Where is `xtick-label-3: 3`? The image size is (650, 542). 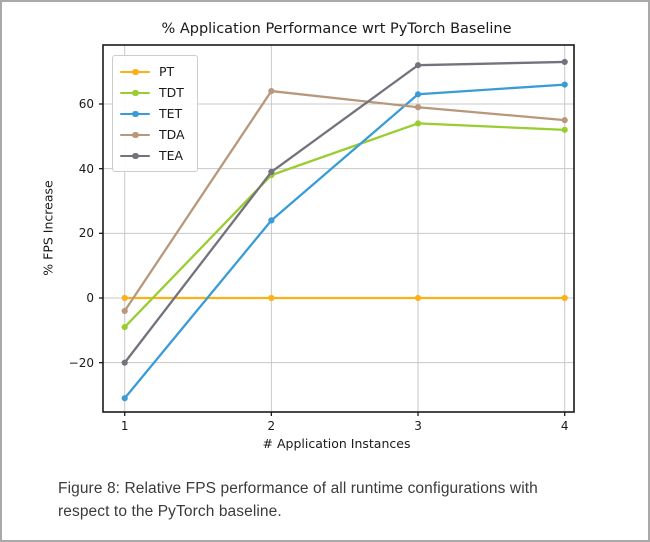 xtick-label-3: 3 is located at coordinates (418, 426).